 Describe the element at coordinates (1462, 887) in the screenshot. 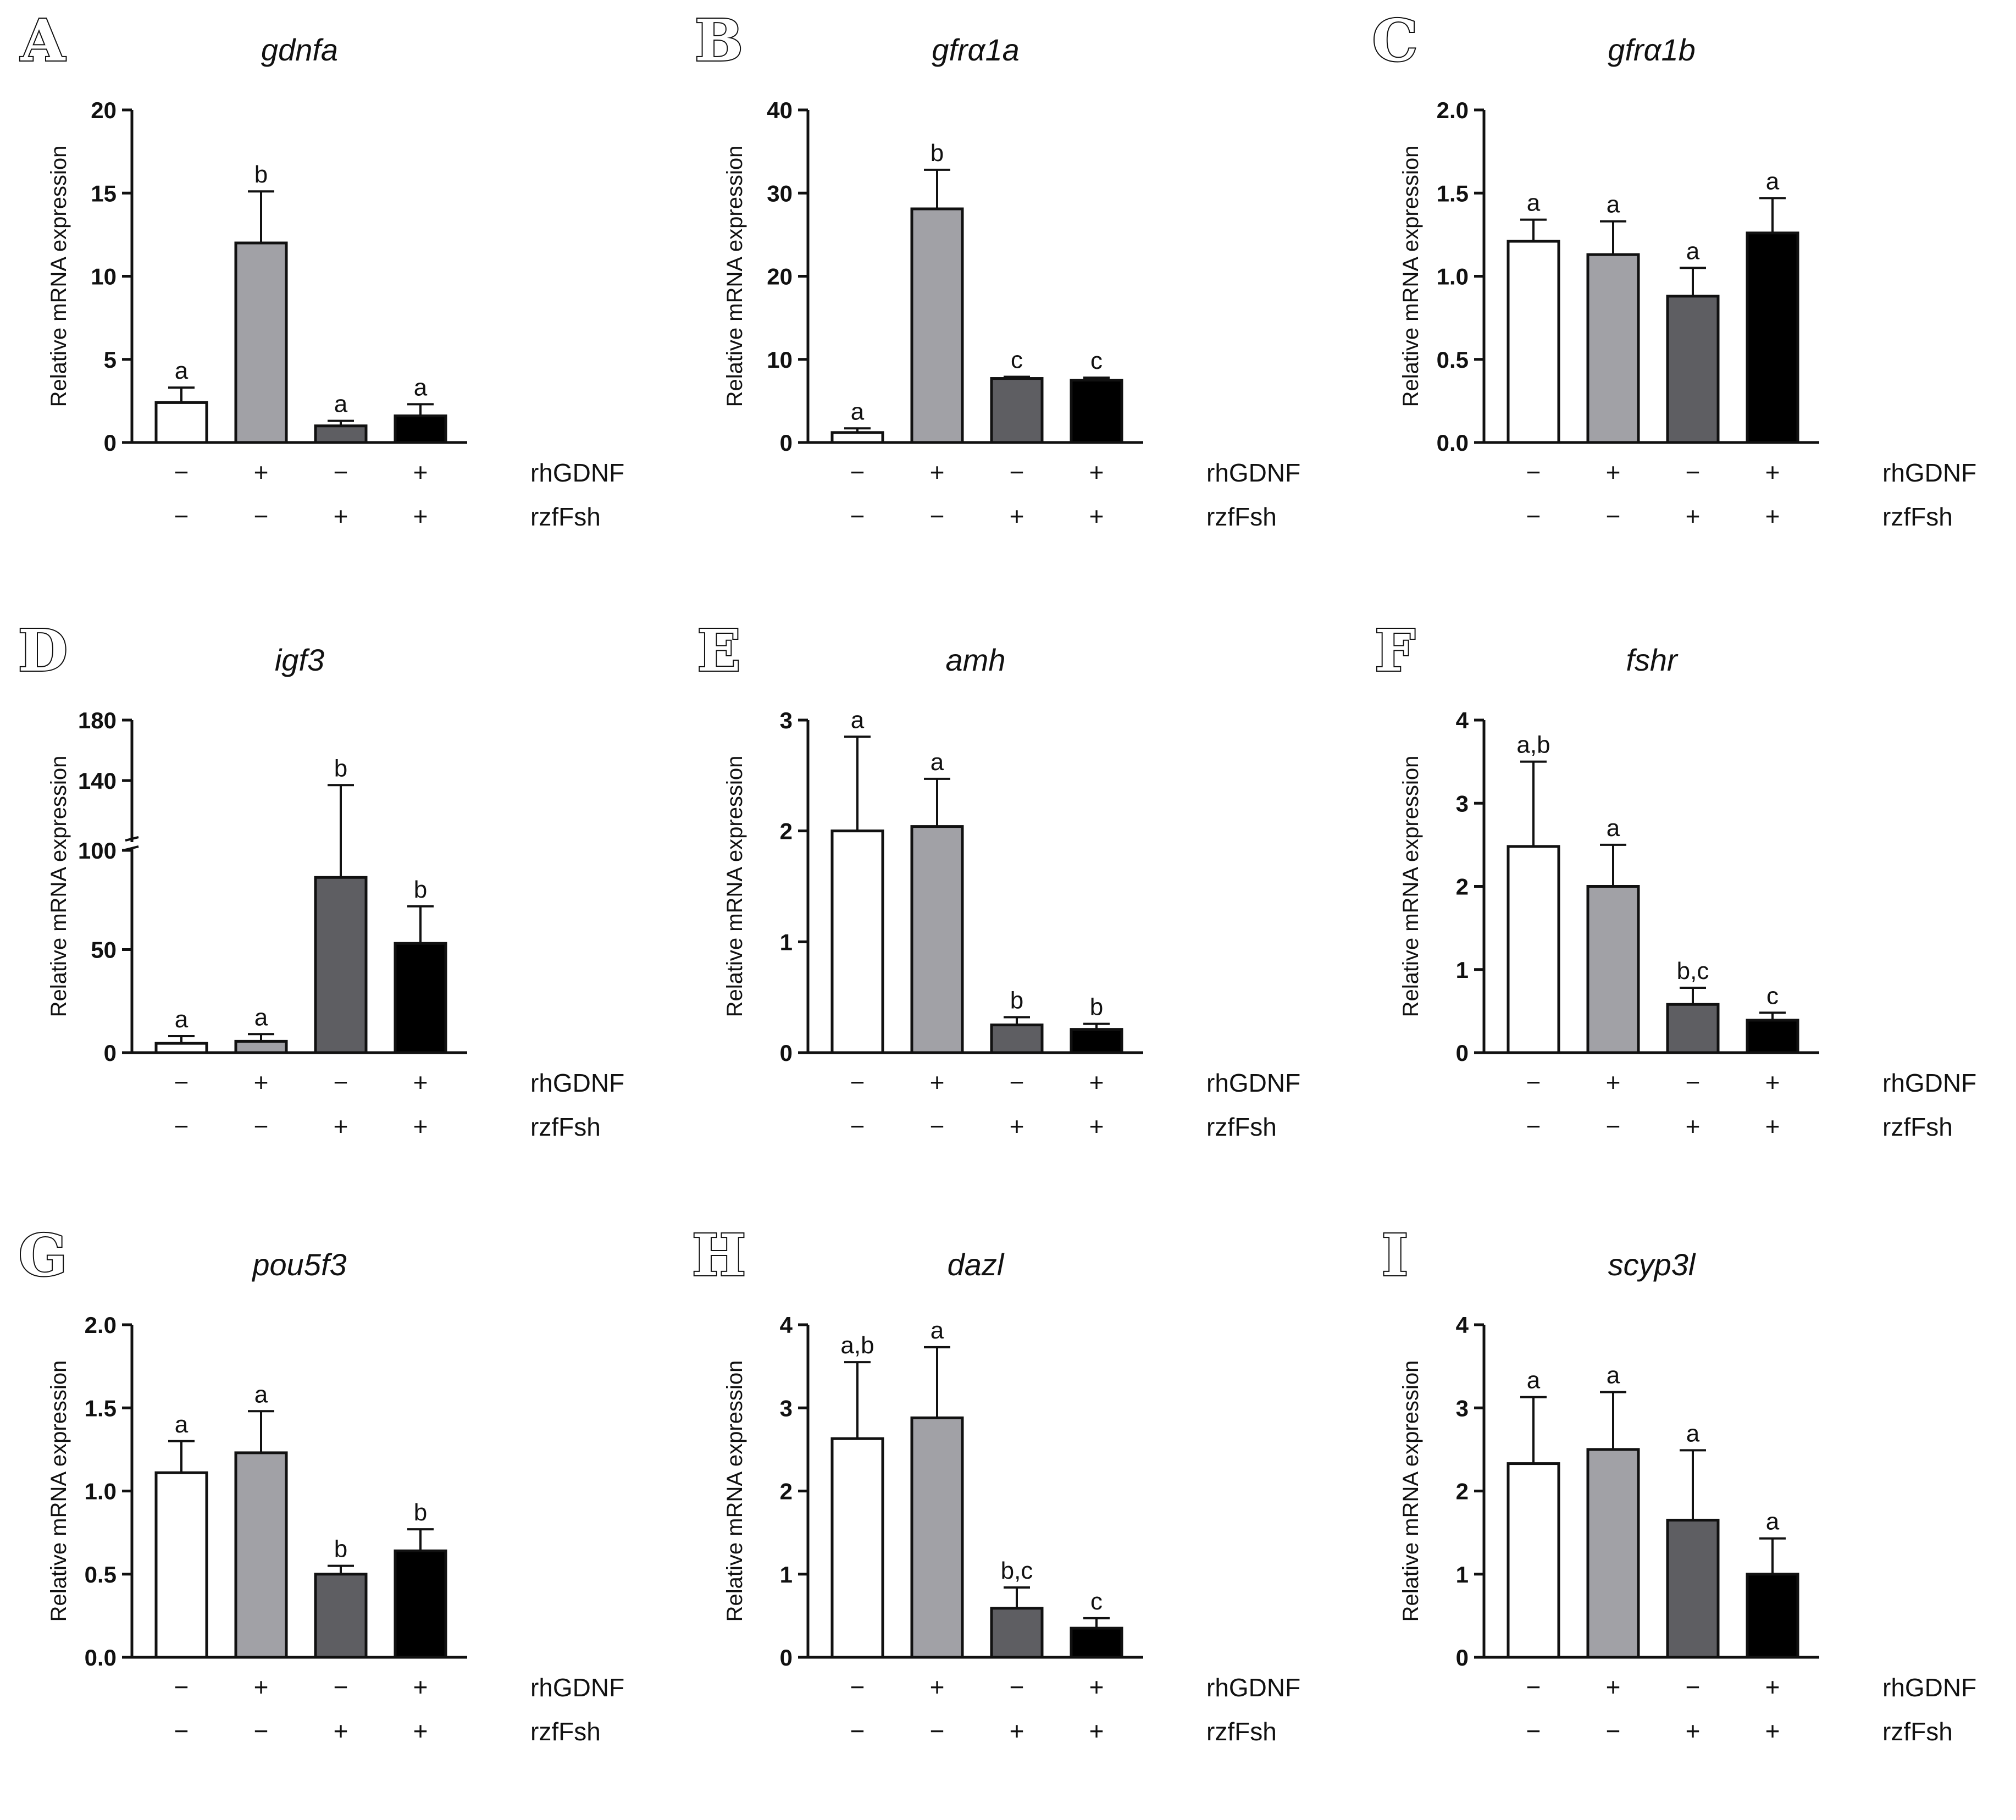

I see `y-tick-label: 2` at that location.